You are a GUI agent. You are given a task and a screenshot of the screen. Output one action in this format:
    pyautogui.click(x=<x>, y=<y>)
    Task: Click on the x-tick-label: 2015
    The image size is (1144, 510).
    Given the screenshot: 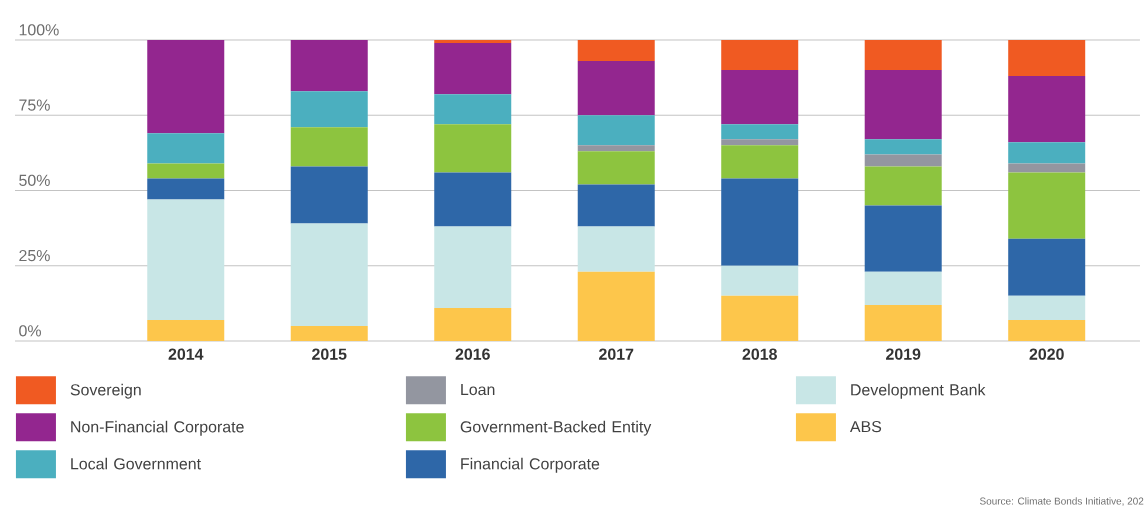 What is the action you would take?
    pyautogui.click(x=329, y=354)
    